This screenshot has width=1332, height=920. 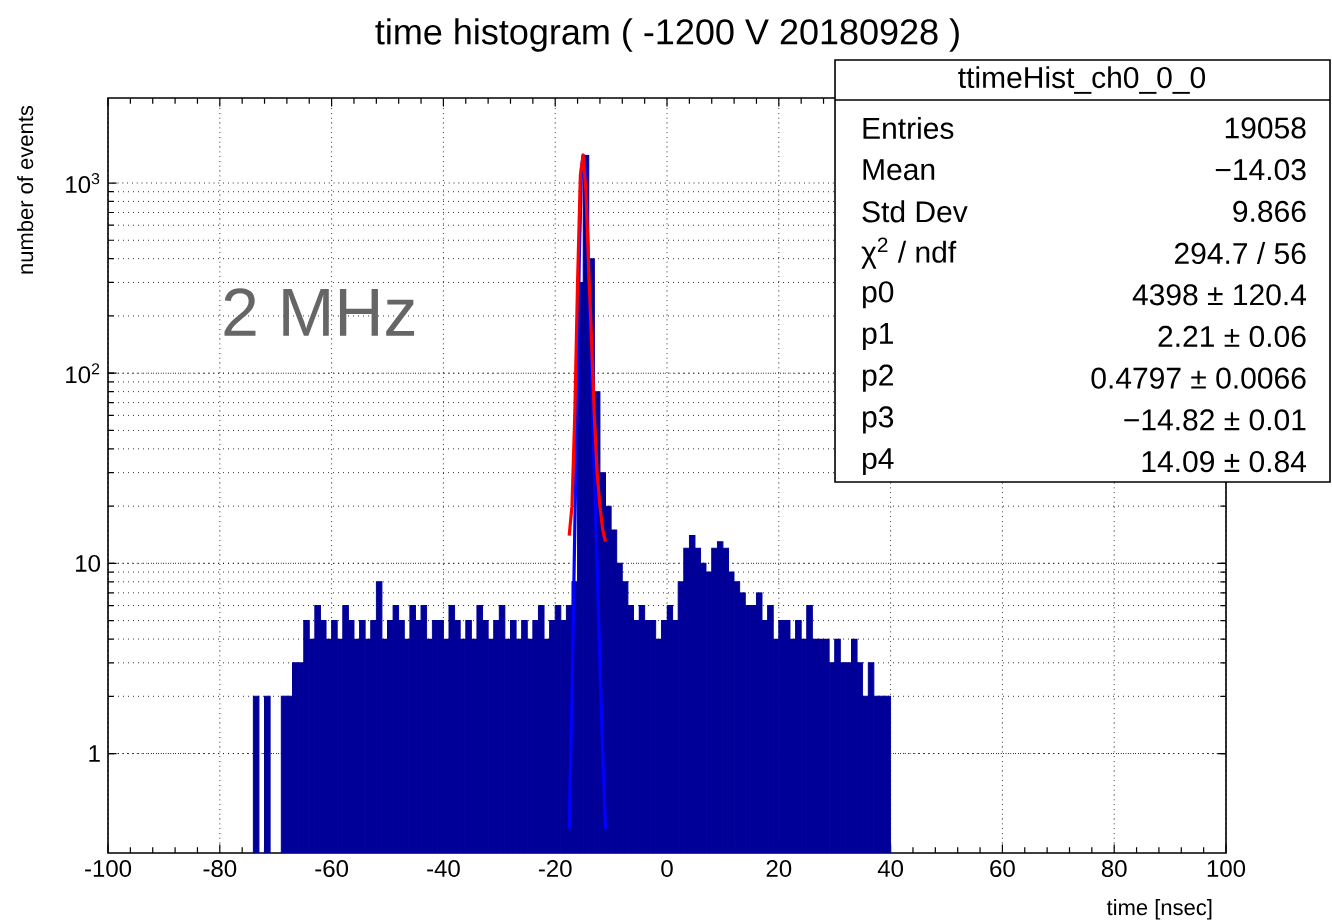 What do you see at coordinates (220, 869) in the screenshot?
I see `x-tick-label: -80` at bounding box center [220, 869].